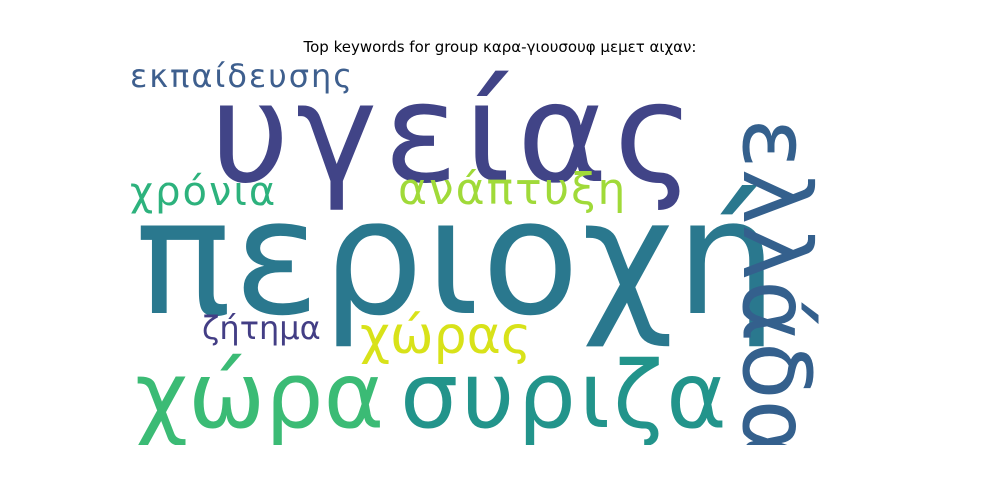 The width and height of the screenshot is (1000, 500). What do you see at coordinates (775, 281) in the screenshot?
I see `word-ellada: ελλάδα` at bounding box center [775, 281].